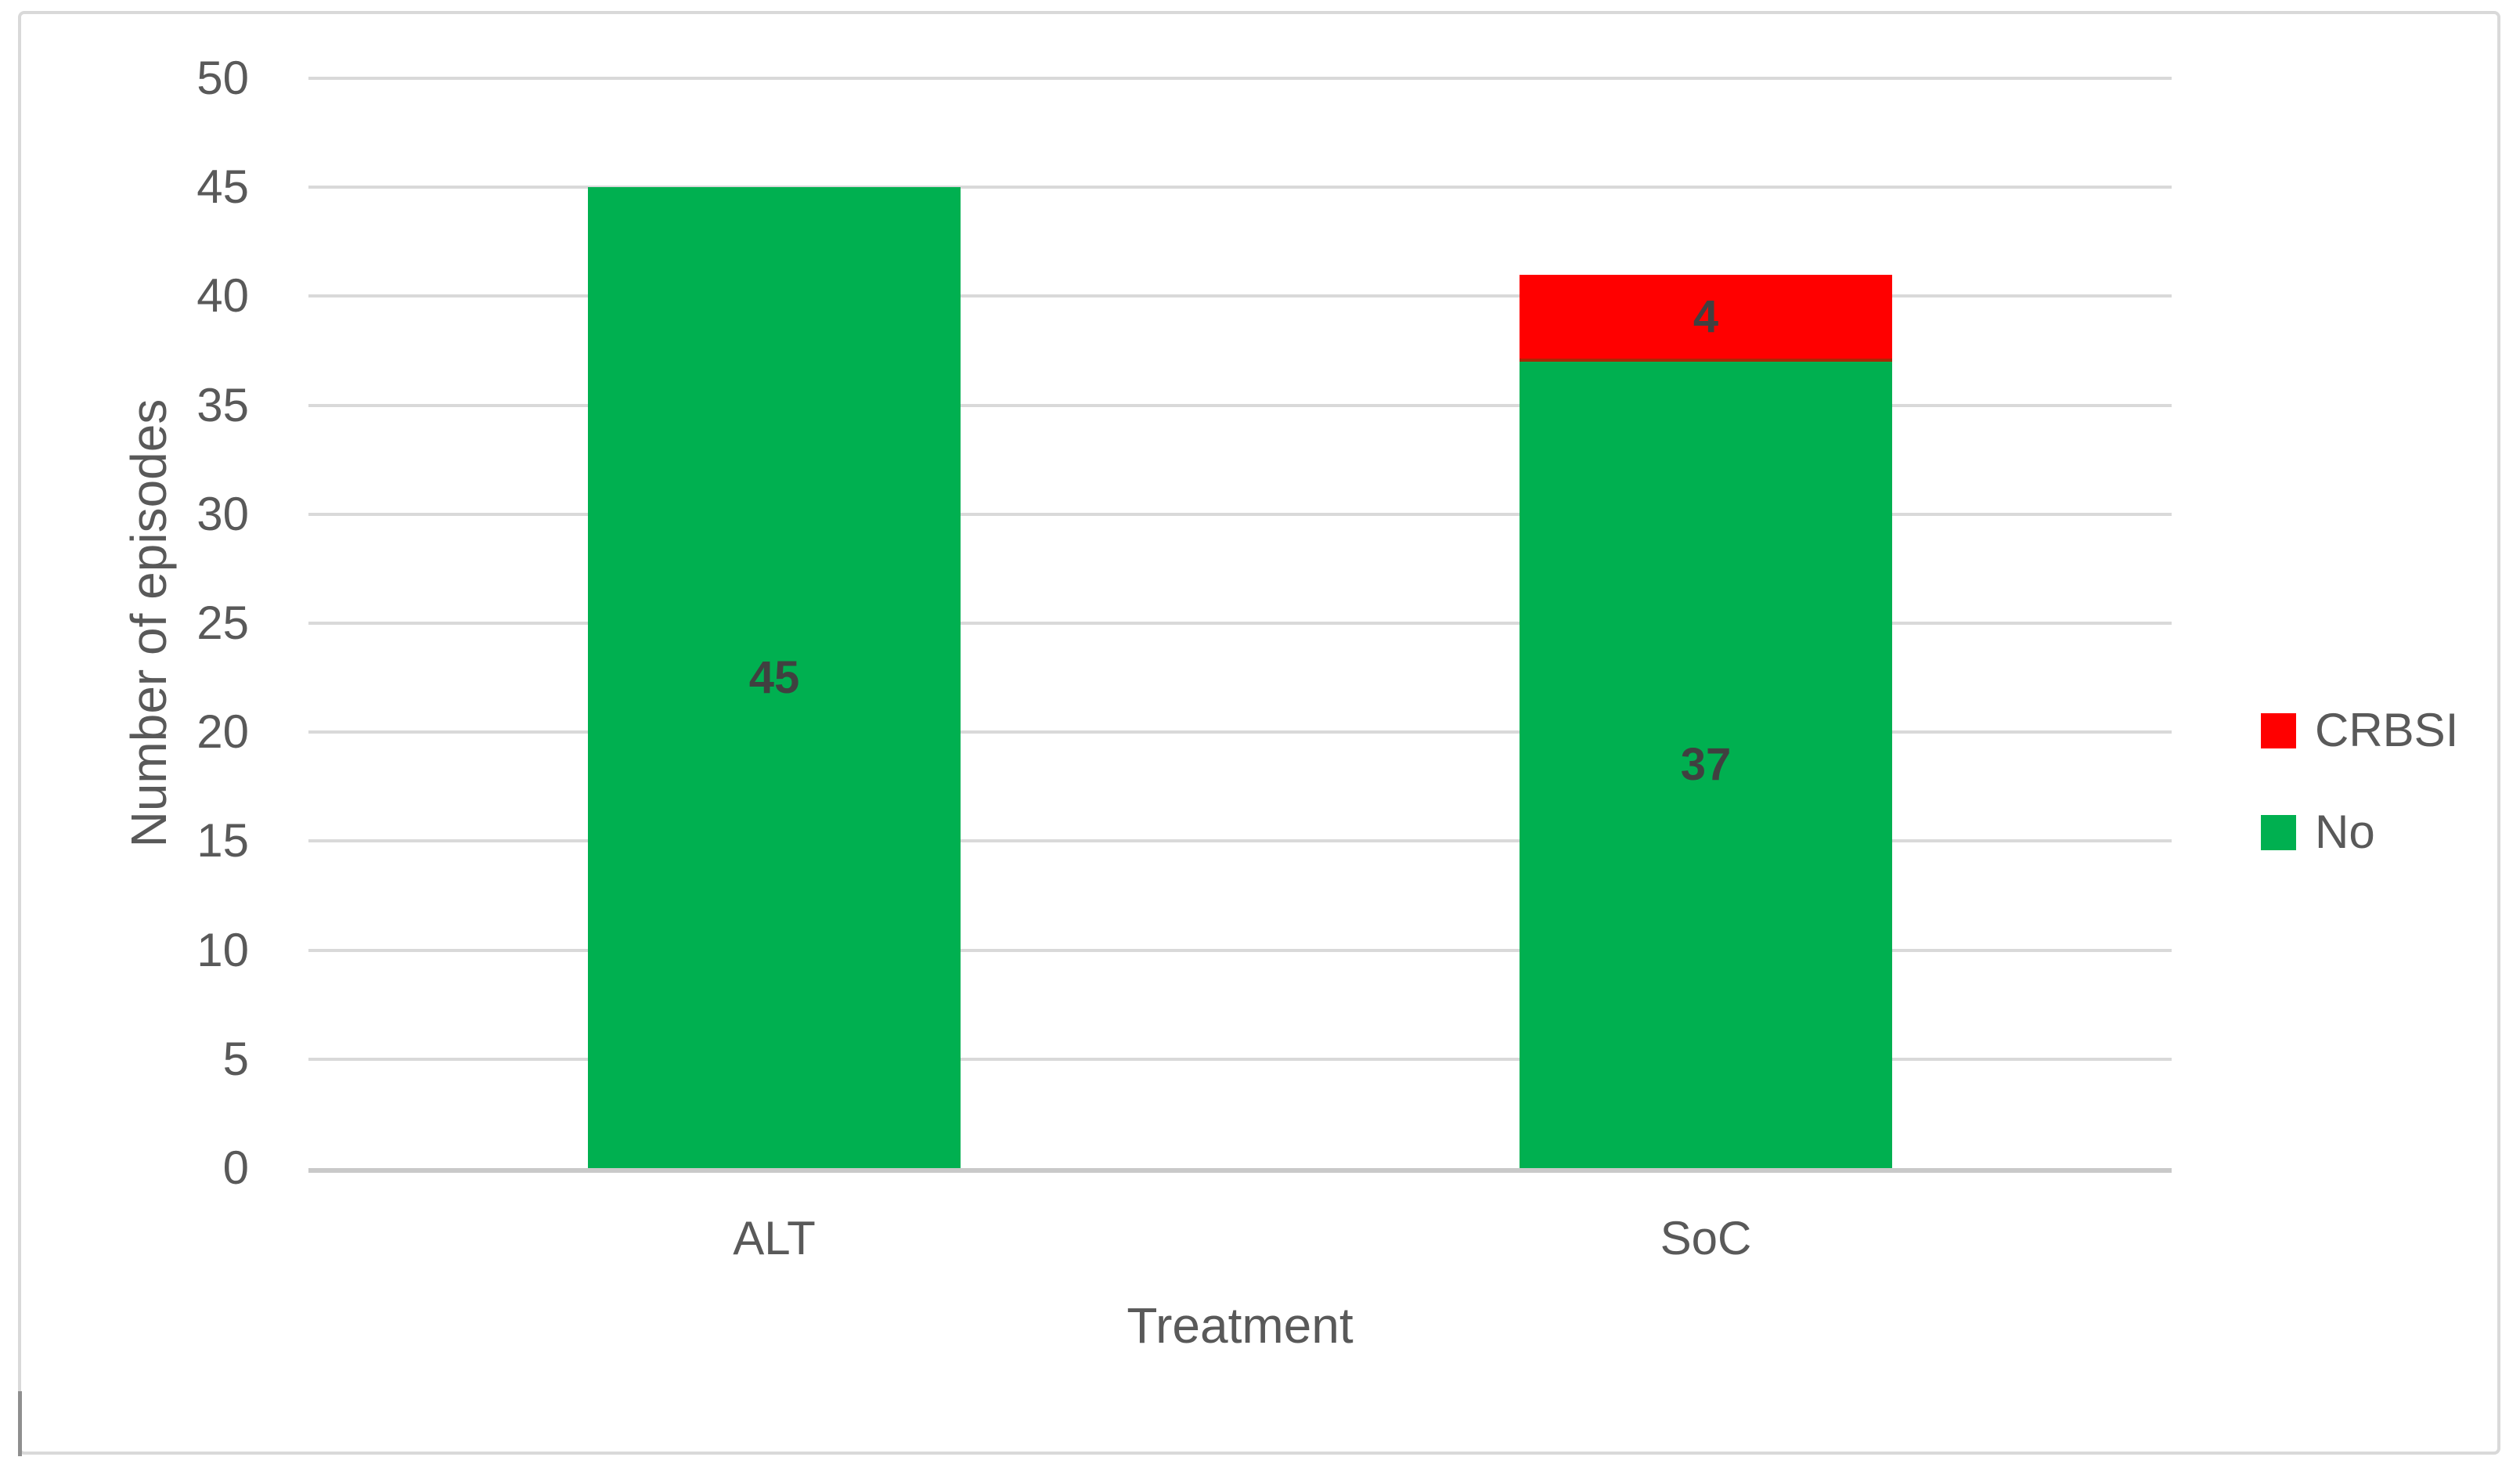  Describe the element at coordinates (222, 732) in the screenshot. I see `y-tick-label: 20` at that location.